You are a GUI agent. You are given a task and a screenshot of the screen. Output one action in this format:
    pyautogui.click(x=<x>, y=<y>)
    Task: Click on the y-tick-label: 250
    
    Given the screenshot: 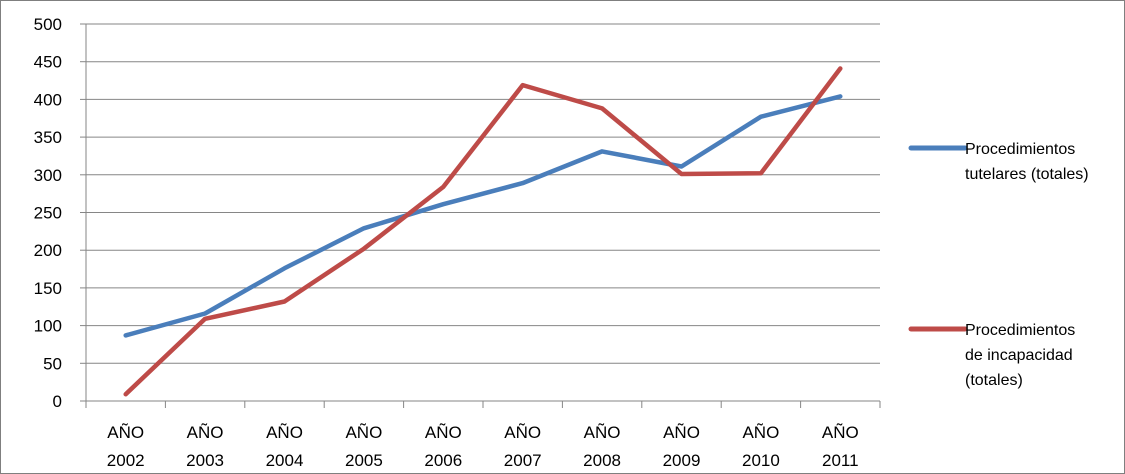 What is the action you would take?
    pyautogui.click(x=48, y=213)
    